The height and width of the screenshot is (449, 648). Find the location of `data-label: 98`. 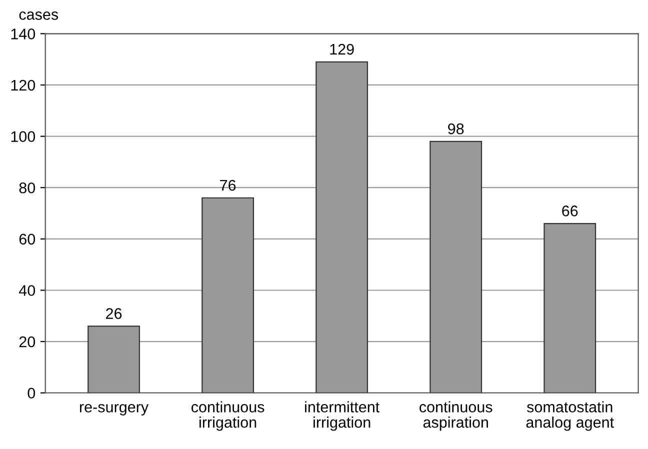

data-label: 98 is located at coordinates (456, 128).